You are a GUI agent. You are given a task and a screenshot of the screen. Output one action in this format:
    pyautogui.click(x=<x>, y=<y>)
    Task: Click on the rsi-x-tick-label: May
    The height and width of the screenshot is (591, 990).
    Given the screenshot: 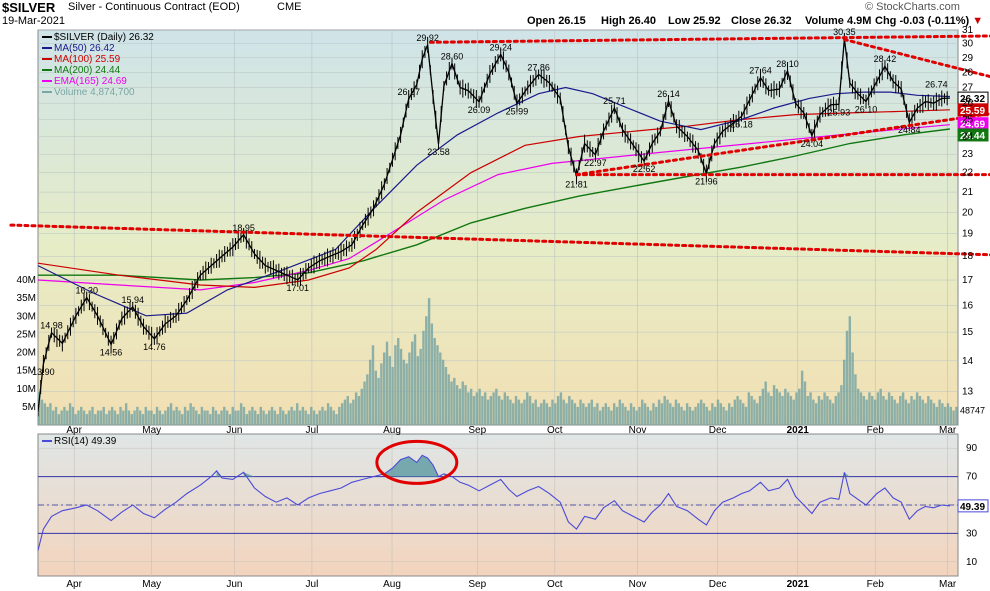 What is the action you would take?
    pyautogui.click(x=151, y=584)
    